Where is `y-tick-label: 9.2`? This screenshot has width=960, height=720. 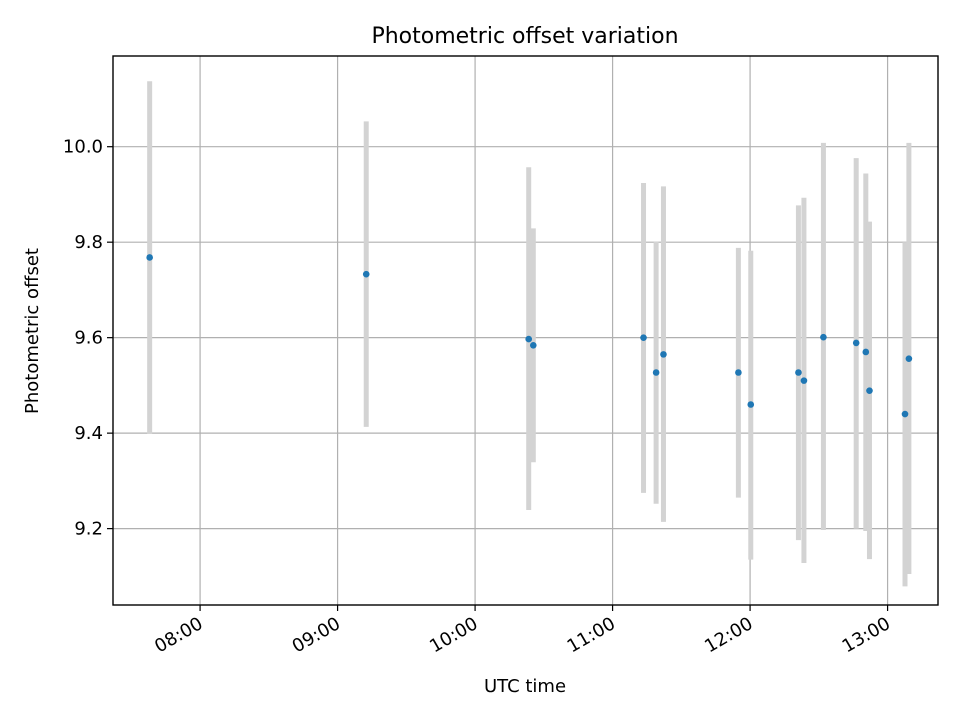
y-tick-label: 9.2 is located at coordinates (88, 529).